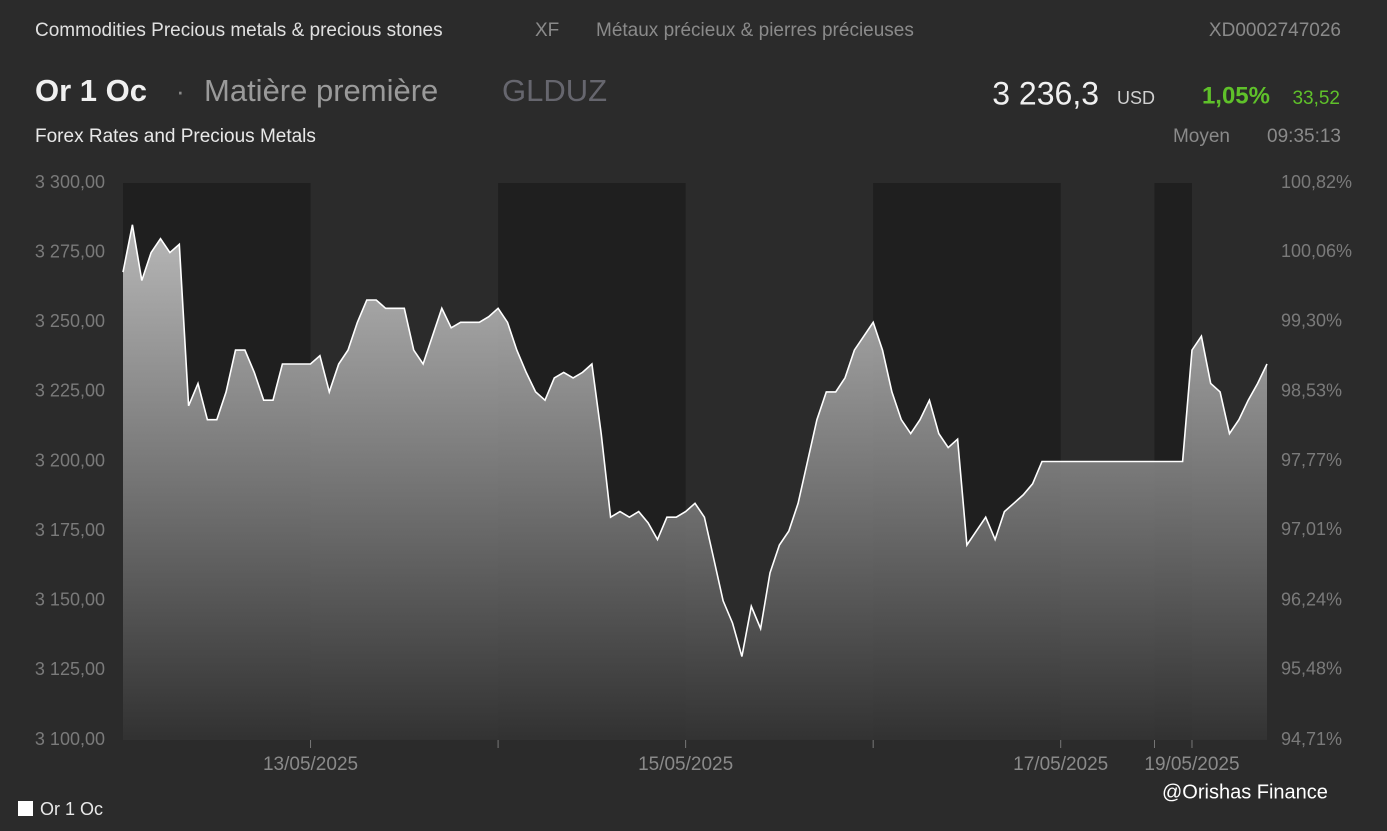 The width and height of the screenshot is (1387, 831). Describe the element at coordinates (1311, 599) in the screenshot. I see `y2-tick-label: 96,24%` at that location.